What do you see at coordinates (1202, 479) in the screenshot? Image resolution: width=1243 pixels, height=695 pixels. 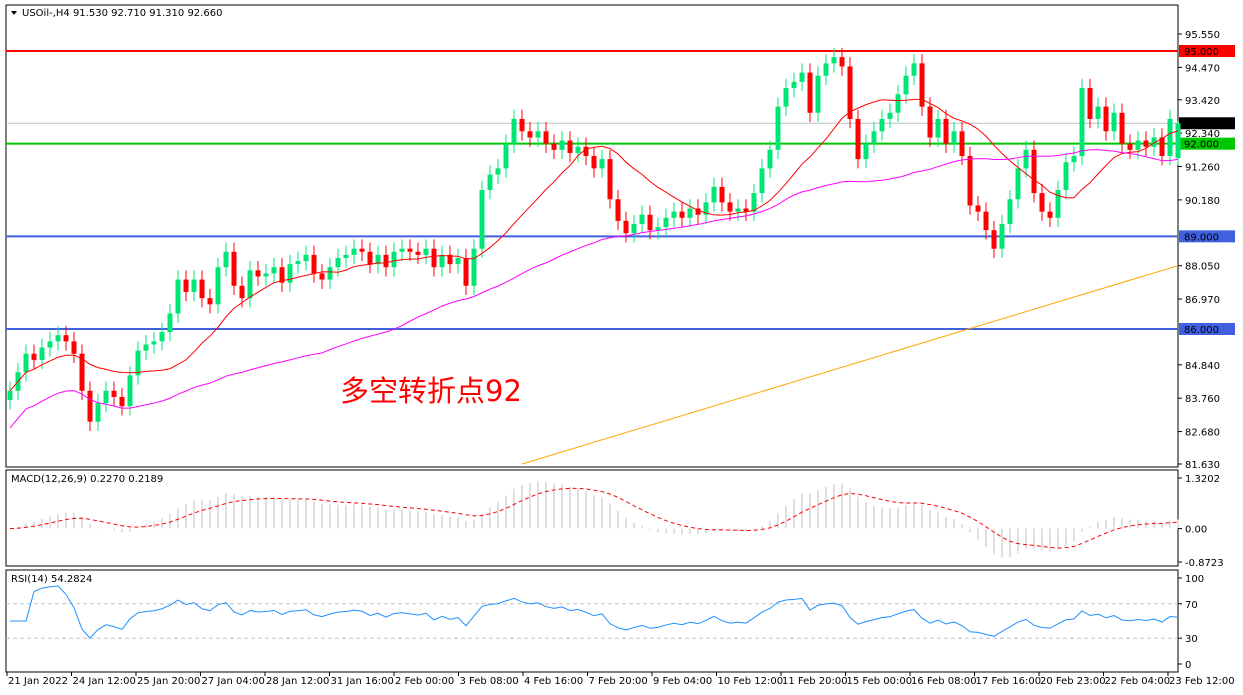 I see `macd-tick-label: 1.3202` at bounding box center [1202, 479].